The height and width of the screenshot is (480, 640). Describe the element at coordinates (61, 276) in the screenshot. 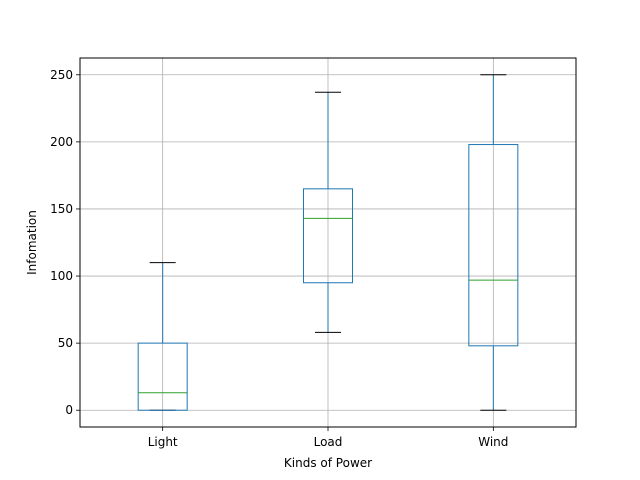

I see `y-tick-label: 100` at that location.